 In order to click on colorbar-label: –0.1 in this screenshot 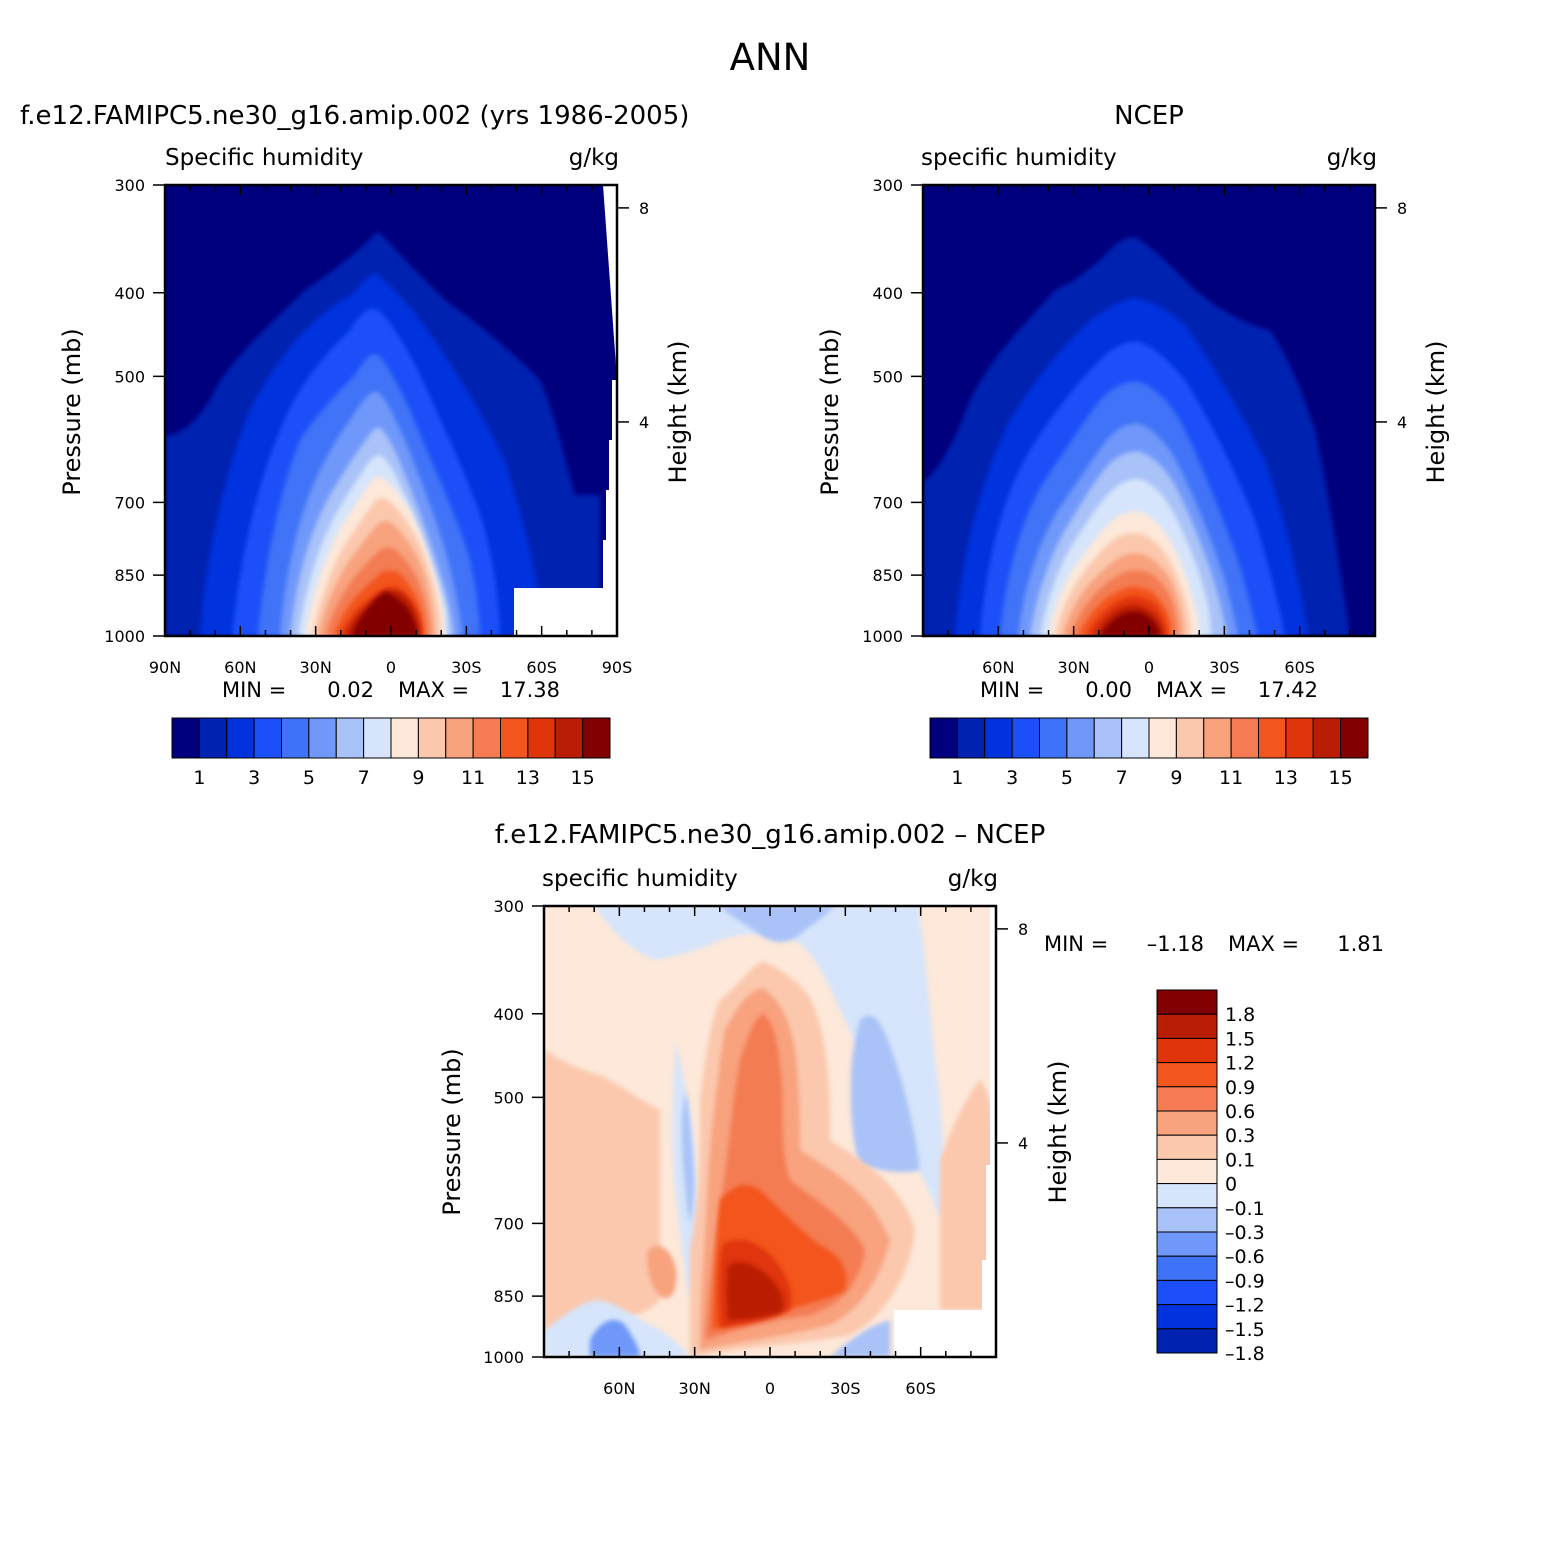, I will do `click(1245, 1209)`.